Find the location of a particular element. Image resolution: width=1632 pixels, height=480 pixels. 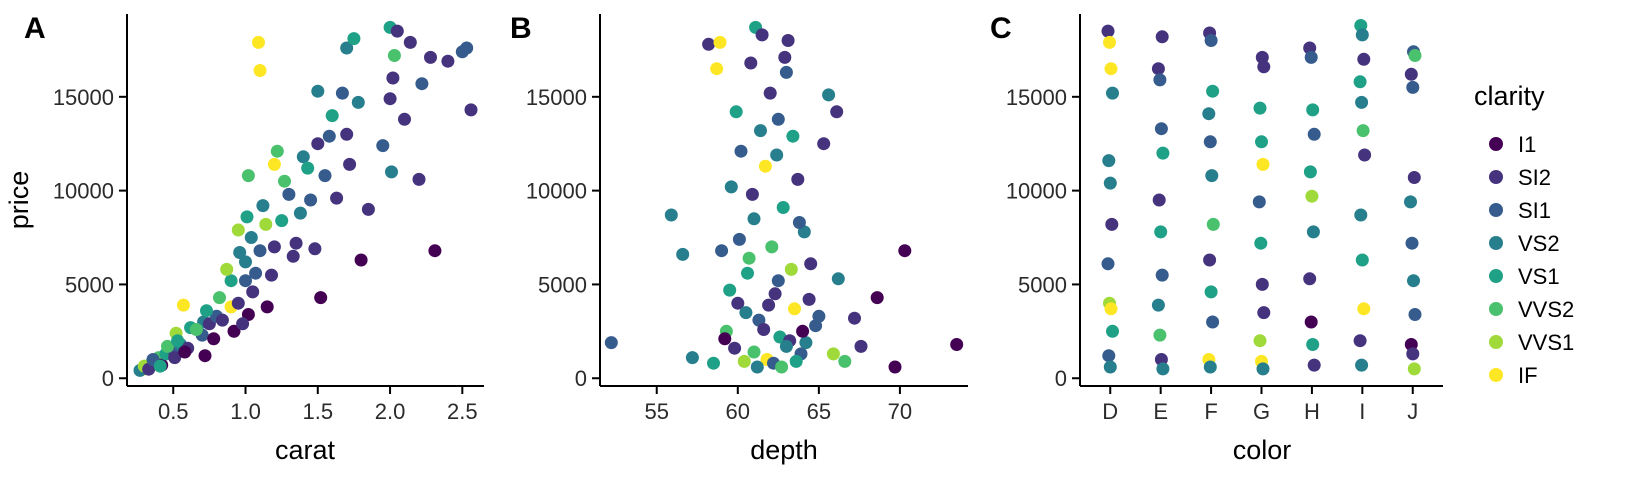

panel-a-x-title: carat is located at coordinates (305, 450).